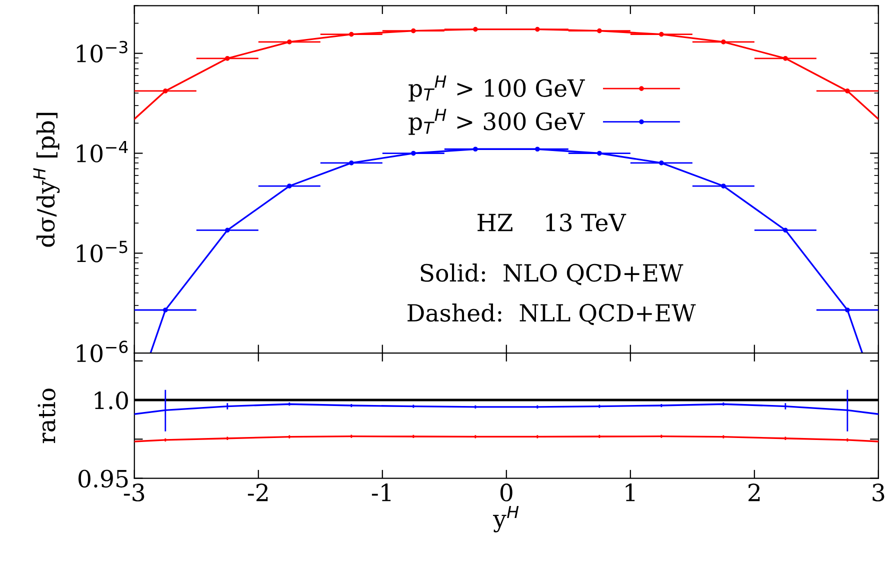 This screenshot has height=566, width=890. Describe the element at coordinates (102, 351) in the screenshot. I see `y-tick-label: 10$^{−6}$` at that location.